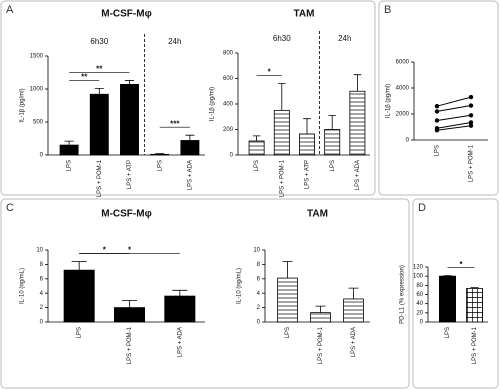  Describe the element at coordinates (10, 10) in the screenshot. I see `panel-label: A` at that location.